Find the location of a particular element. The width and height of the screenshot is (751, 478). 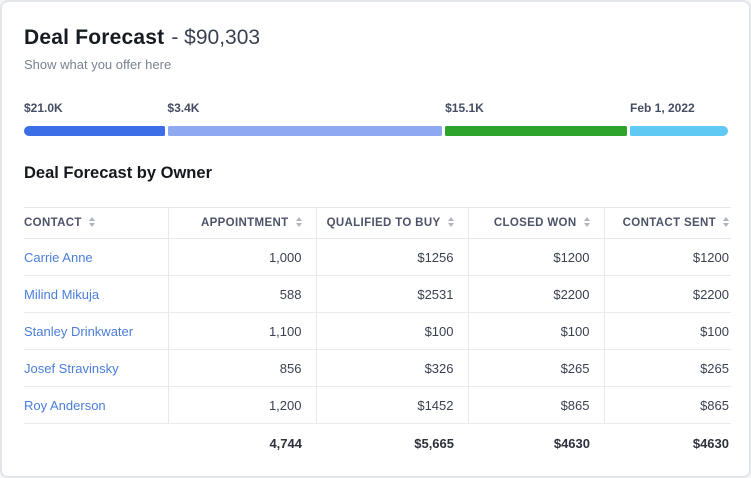

page-title: Deal Forecast - $90,303 is located at coordinates (375, 38).